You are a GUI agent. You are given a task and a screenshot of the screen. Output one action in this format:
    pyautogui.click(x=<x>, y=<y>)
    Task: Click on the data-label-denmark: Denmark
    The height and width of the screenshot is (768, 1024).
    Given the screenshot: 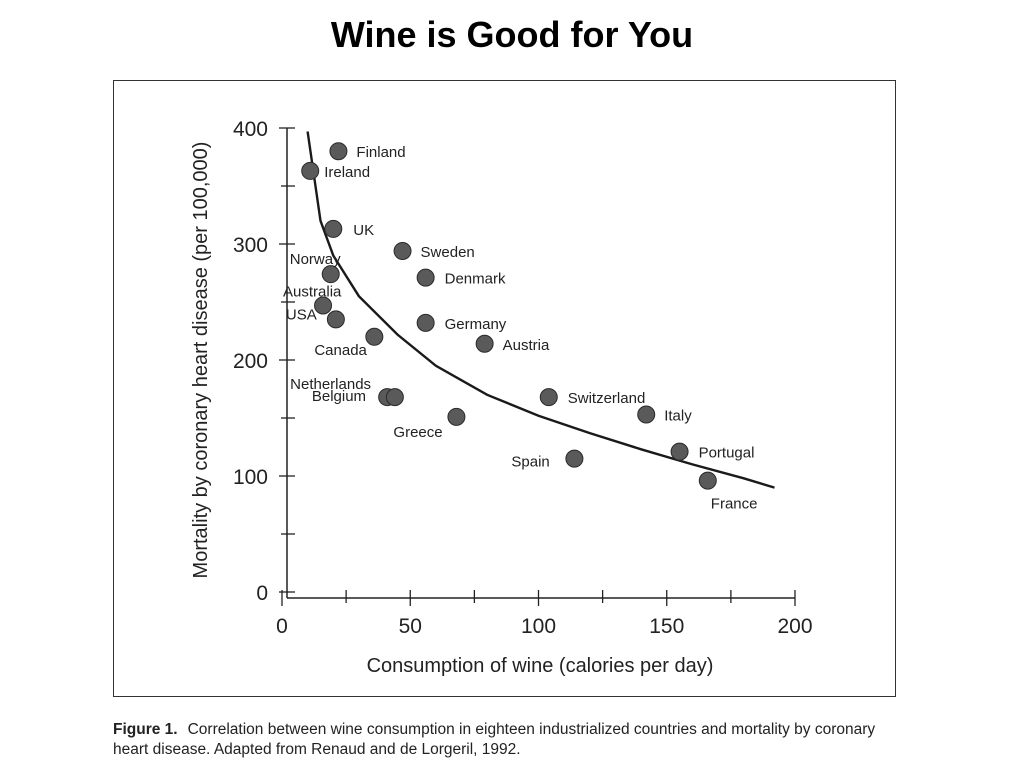 What is the action you would take?
    pyautogui.click(x=475, y=279)
    